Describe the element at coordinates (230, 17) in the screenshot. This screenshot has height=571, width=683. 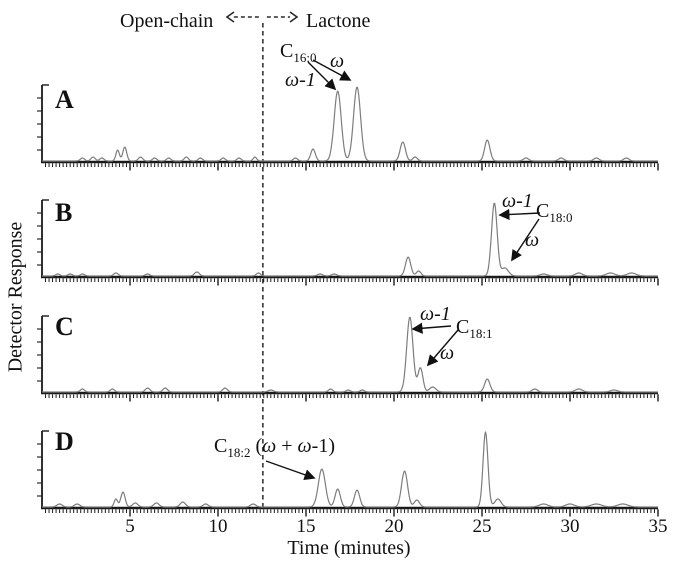
I see `left-chevron-icon` at that location.